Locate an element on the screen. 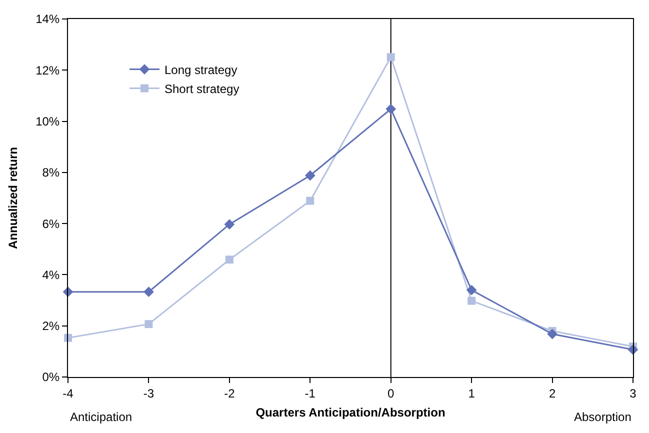  y-tick-label: 4% is located at coordinates (51, 275).